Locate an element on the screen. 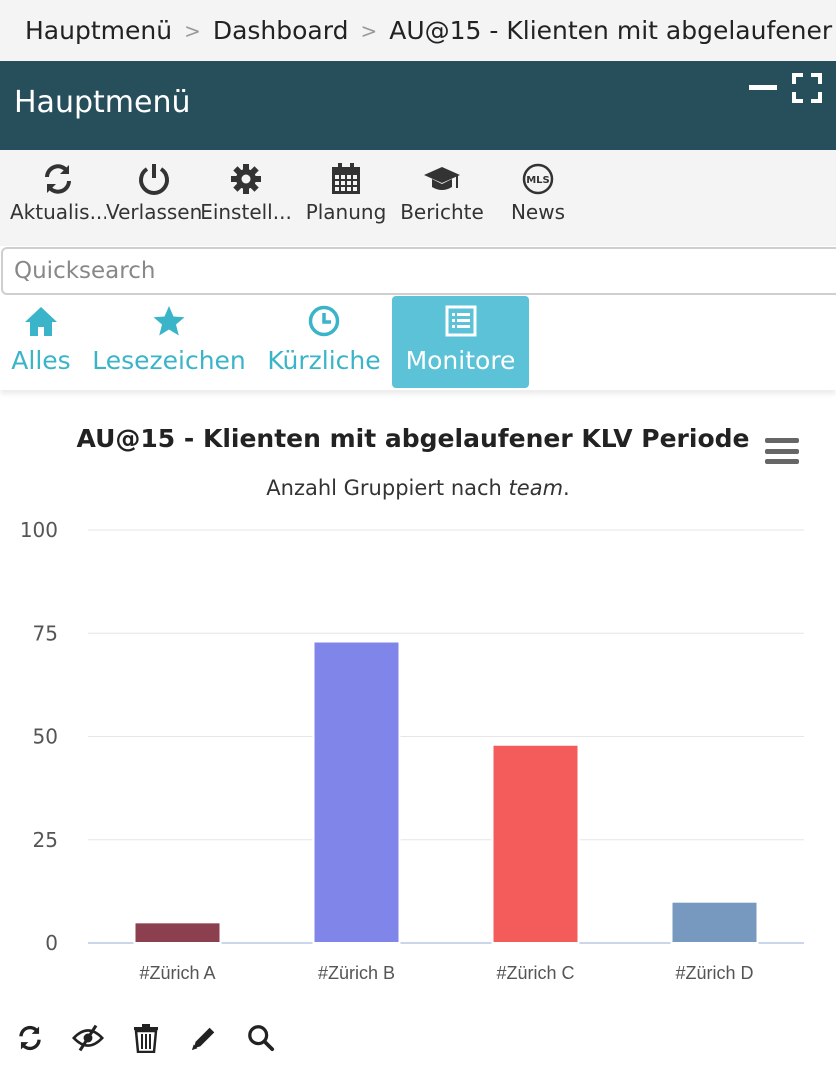 This screenshot has height=1075, width=836. fullscreen-icon is located at coordinates (807, 88).